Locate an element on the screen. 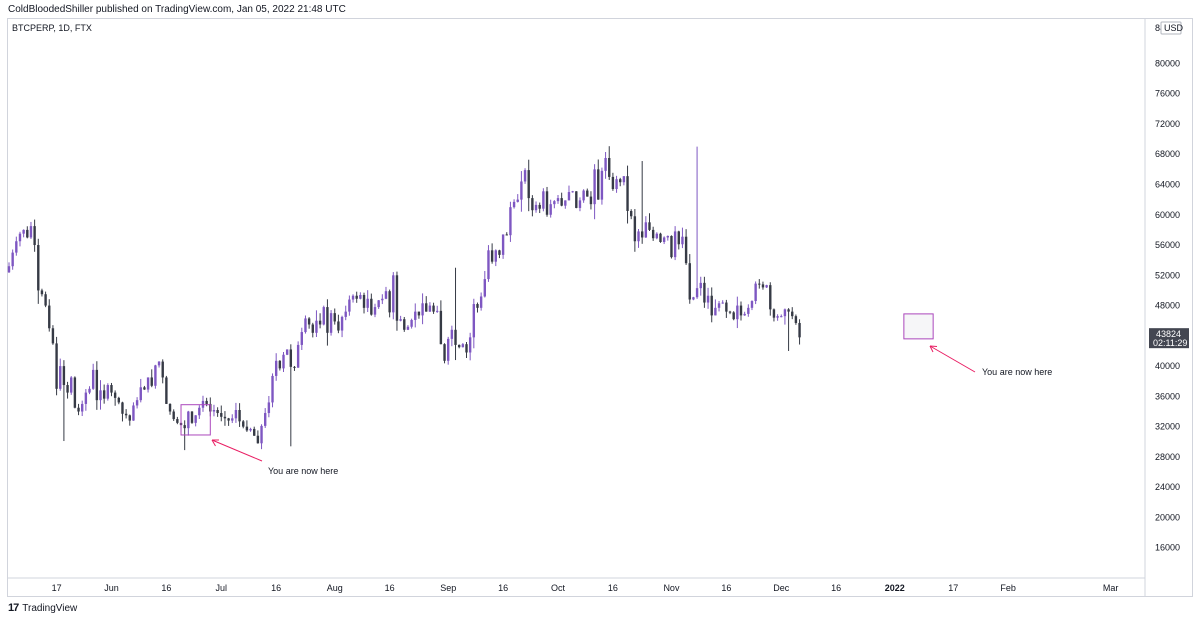 This screenshot has width=1200, height=620. time-tick-label: 2022 is located at coordinates (895, 588).